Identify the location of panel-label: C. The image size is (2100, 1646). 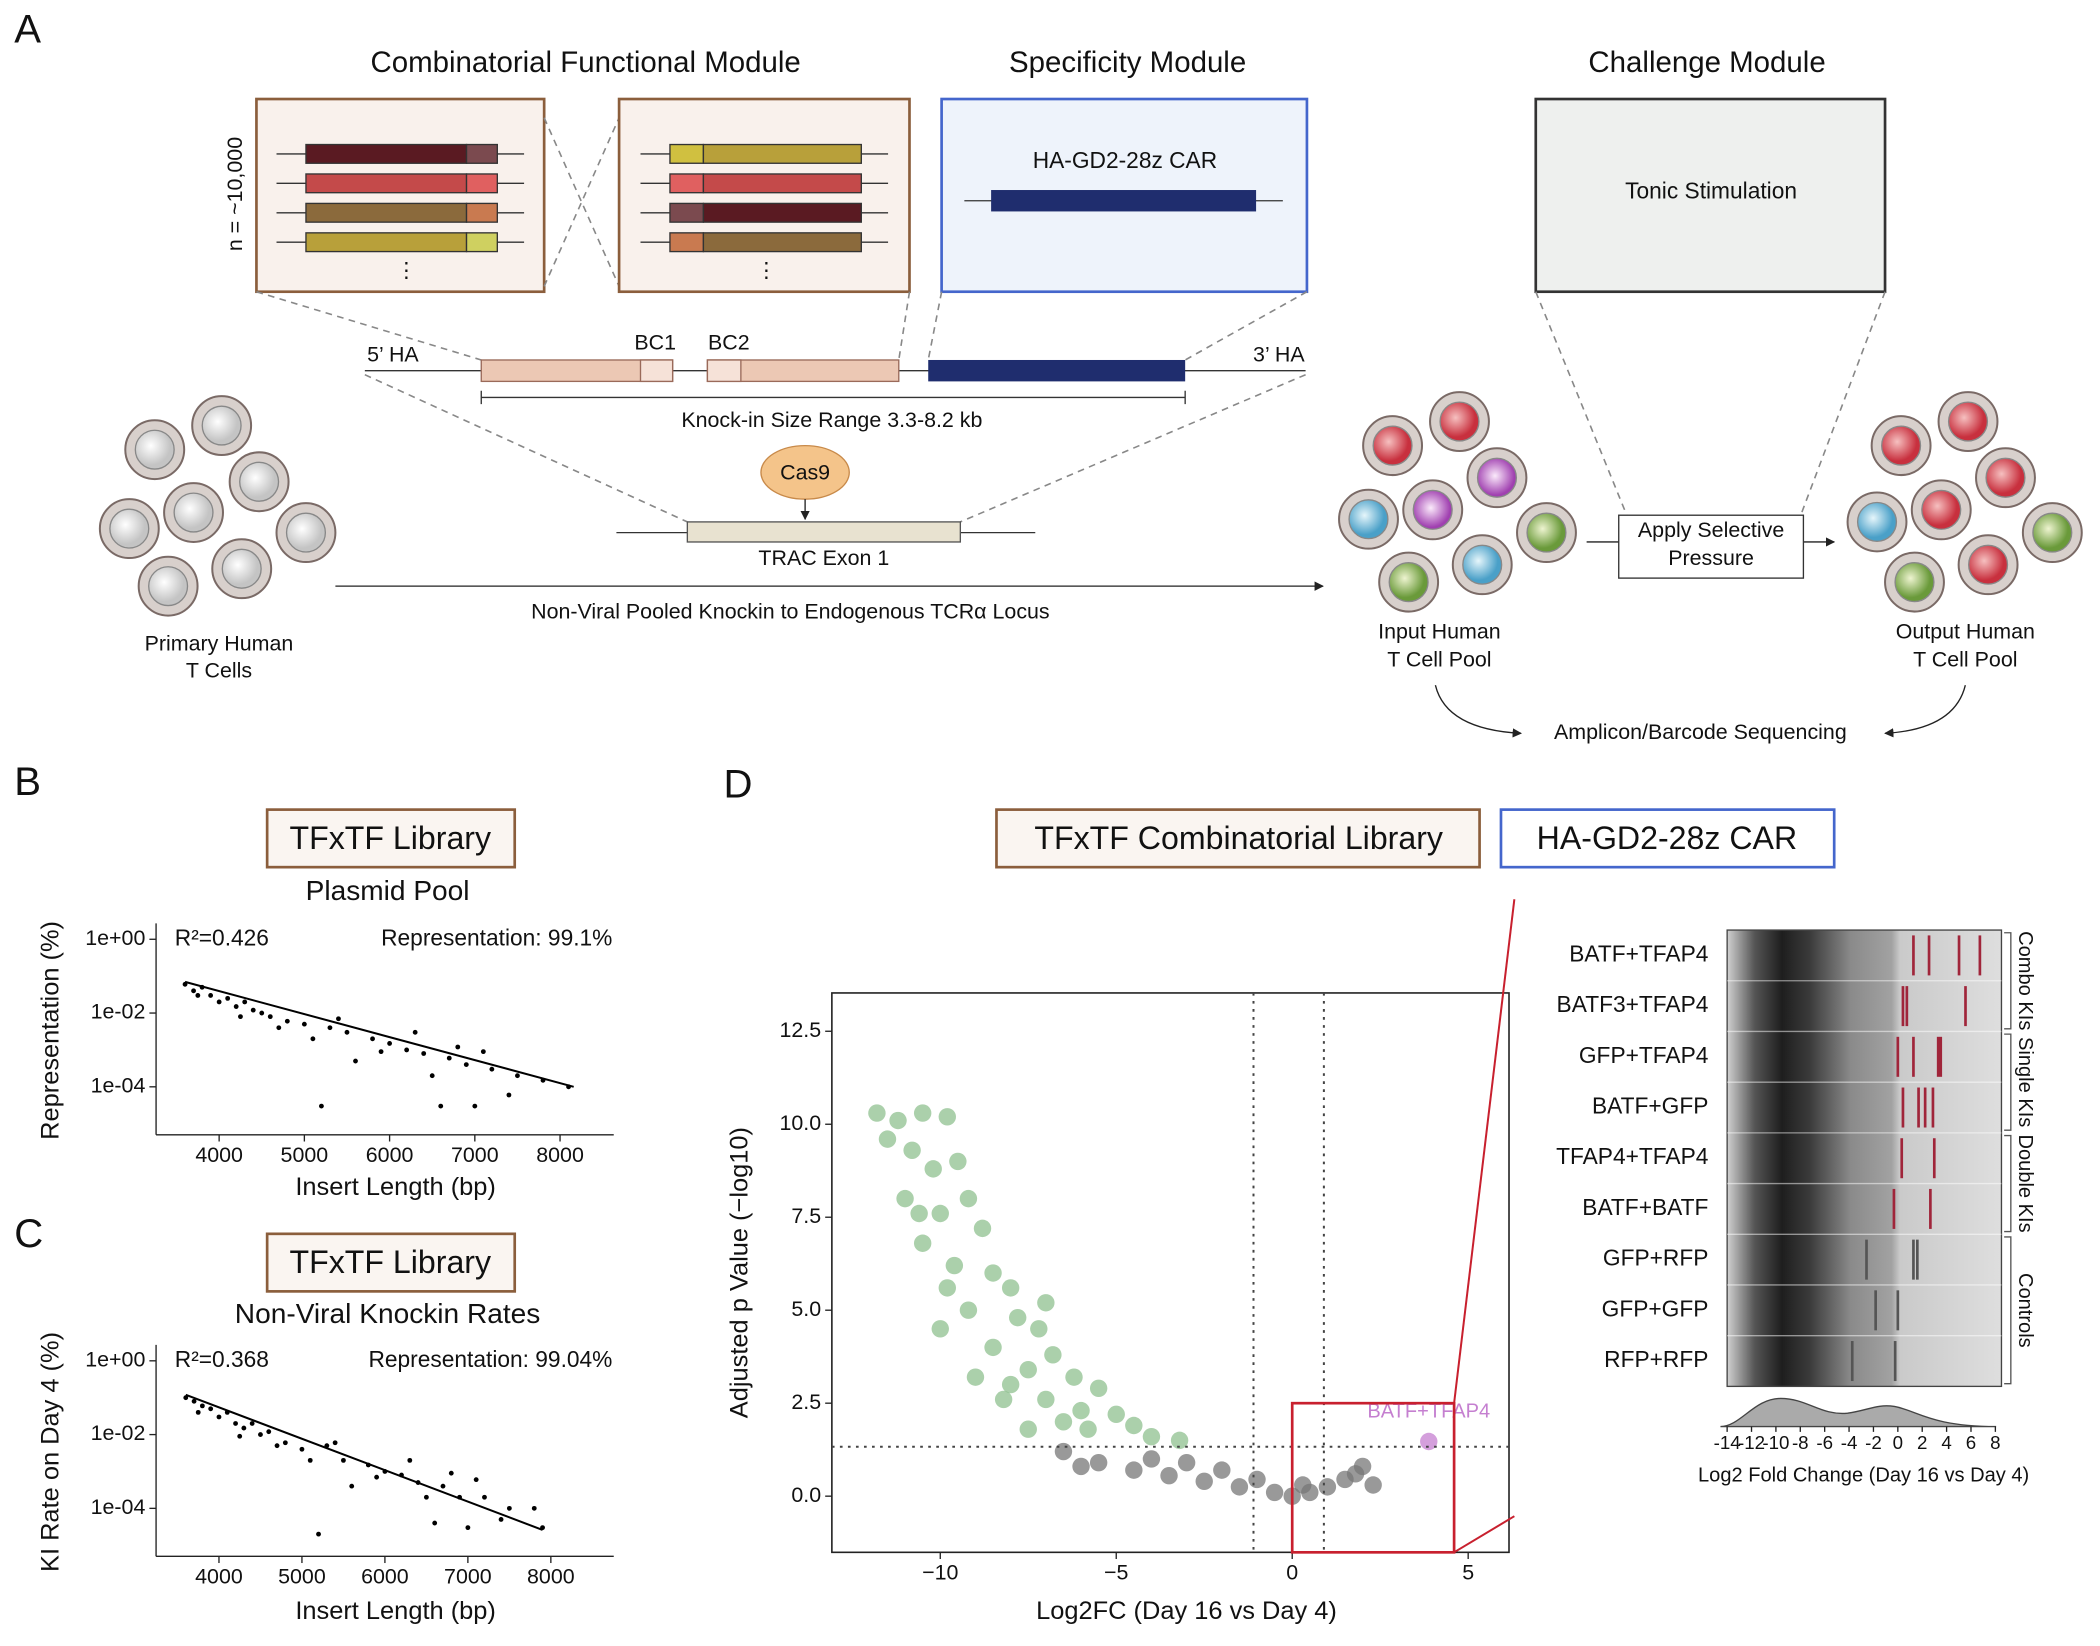
(28, 1233).